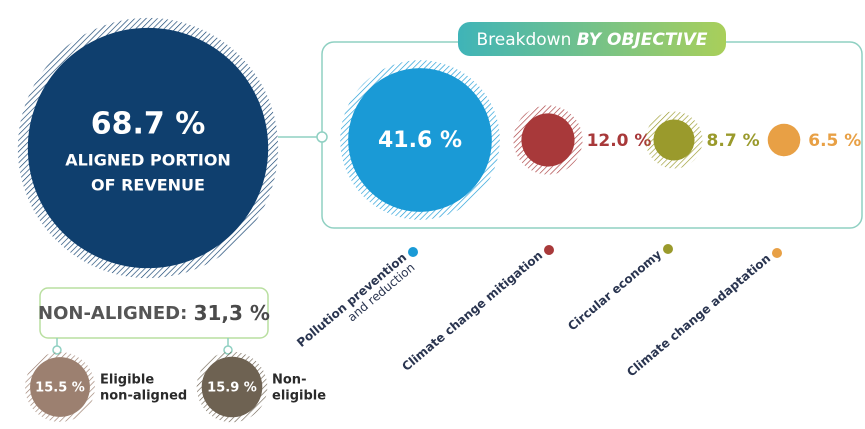 The image size is (865, 429). I want to click on category-label: Circular economy, so click(614, 290).